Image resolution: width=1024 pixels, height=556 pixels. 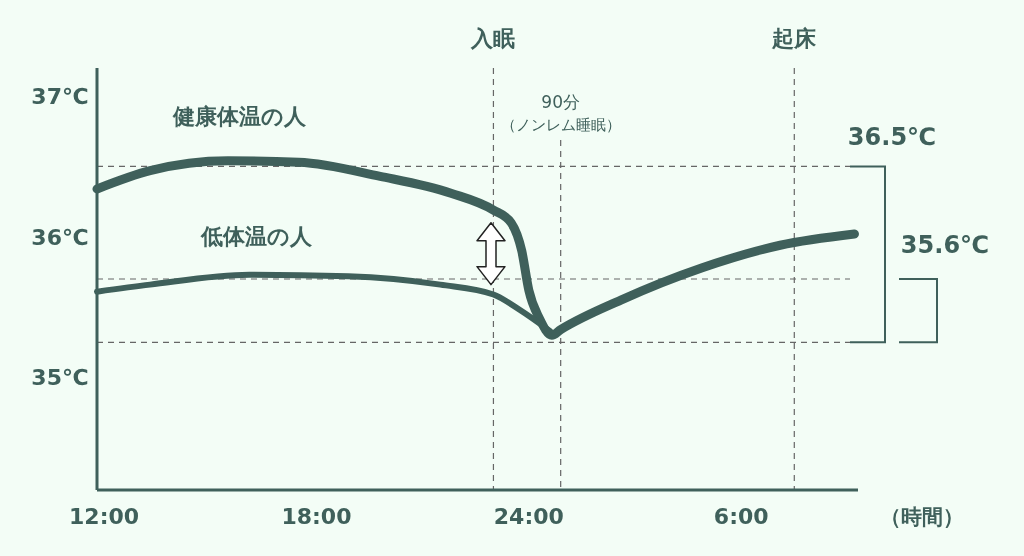 I want to click on ref-line-label: 入眠, so click(x=493, y=38).